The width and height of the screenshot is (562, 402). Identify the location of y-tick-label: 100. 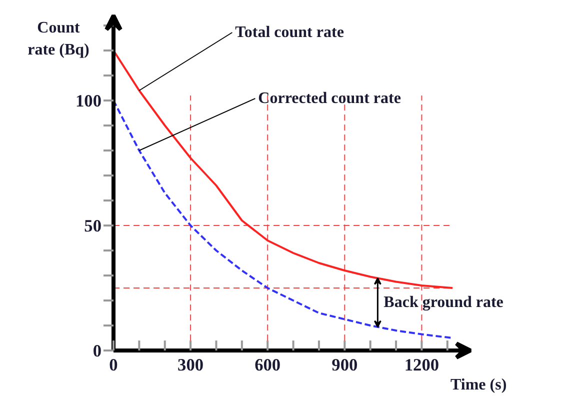
(89, 101).